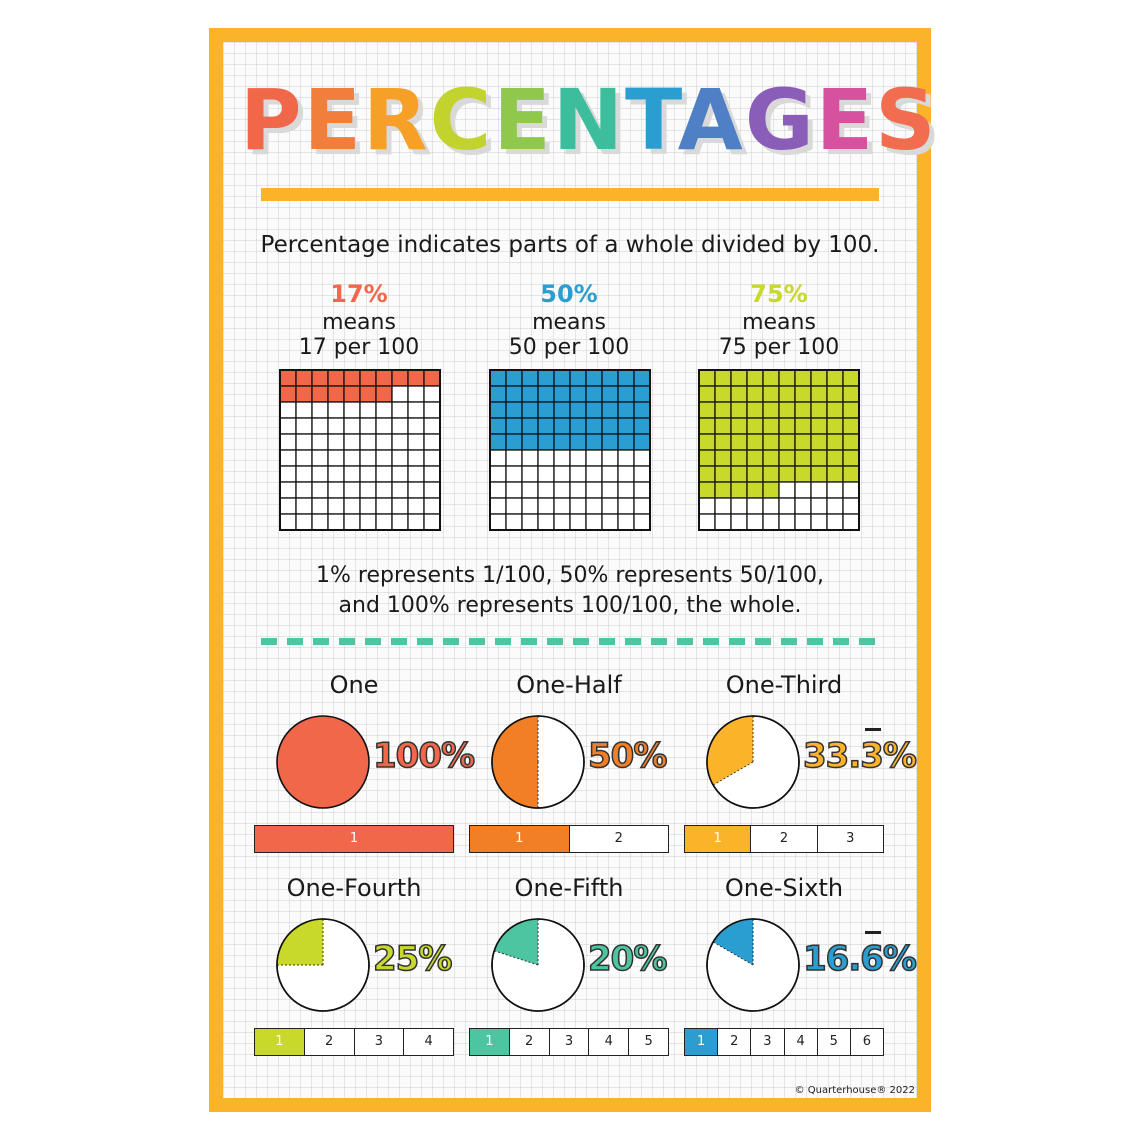 The image size is (1140, 1140). What do you see at coordinates (523, 120) in the screenshot?
I see `title-letter: E` at bounding box center [523, 120].